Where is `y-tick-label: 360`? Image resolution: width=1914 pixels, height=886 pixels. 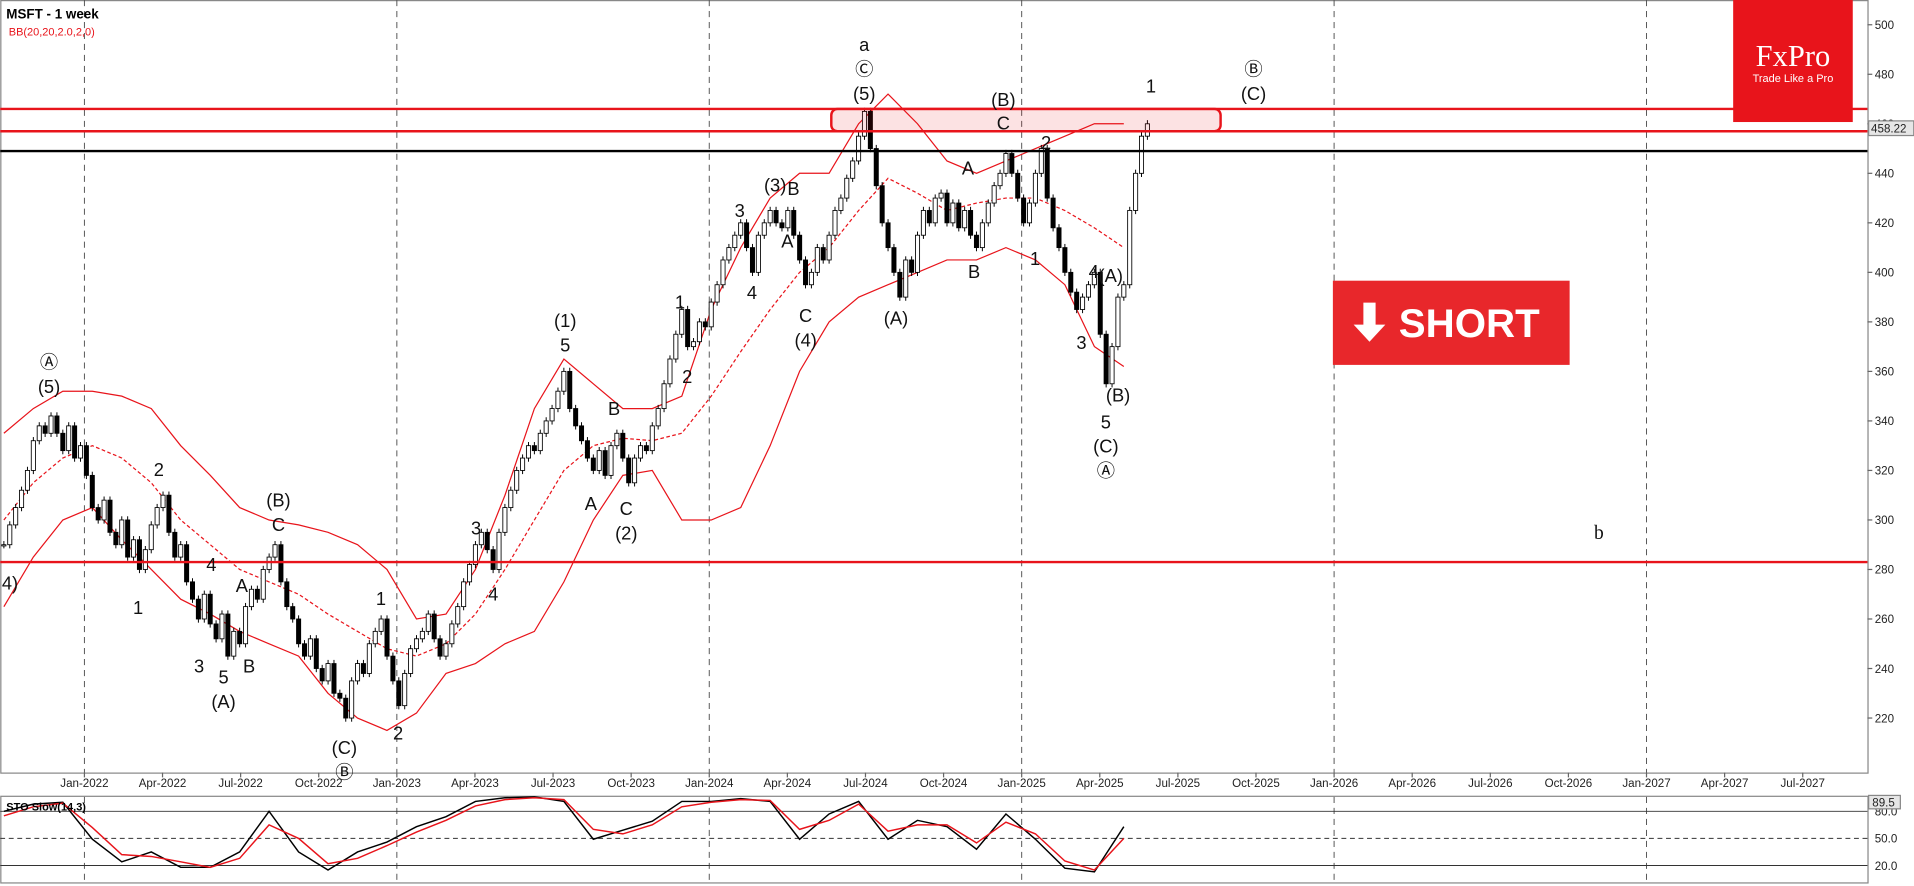 y-tick-label: 360 is located at coordinates (1884, 373).